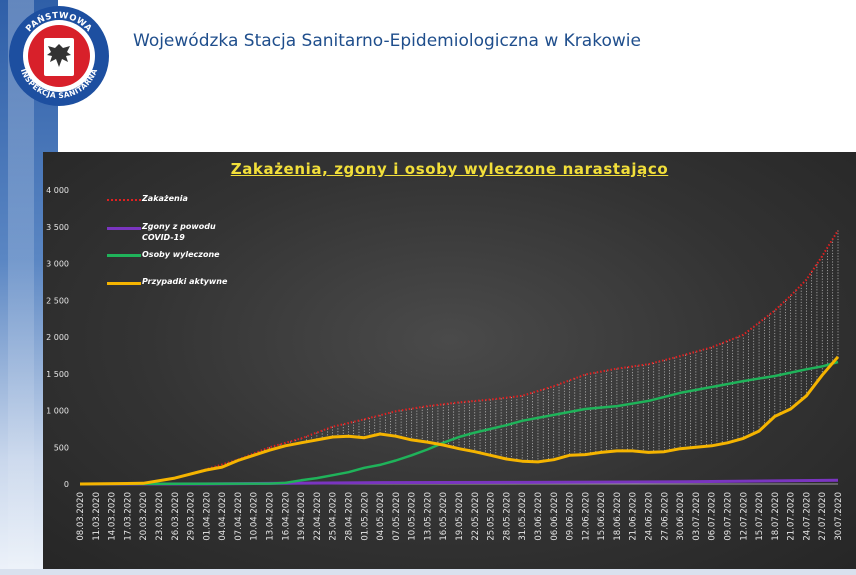 Image resolution: width=856 pixels, height=575 pixels. I want to click on x-tick-label: 09.06.2020, so click(571, 516).